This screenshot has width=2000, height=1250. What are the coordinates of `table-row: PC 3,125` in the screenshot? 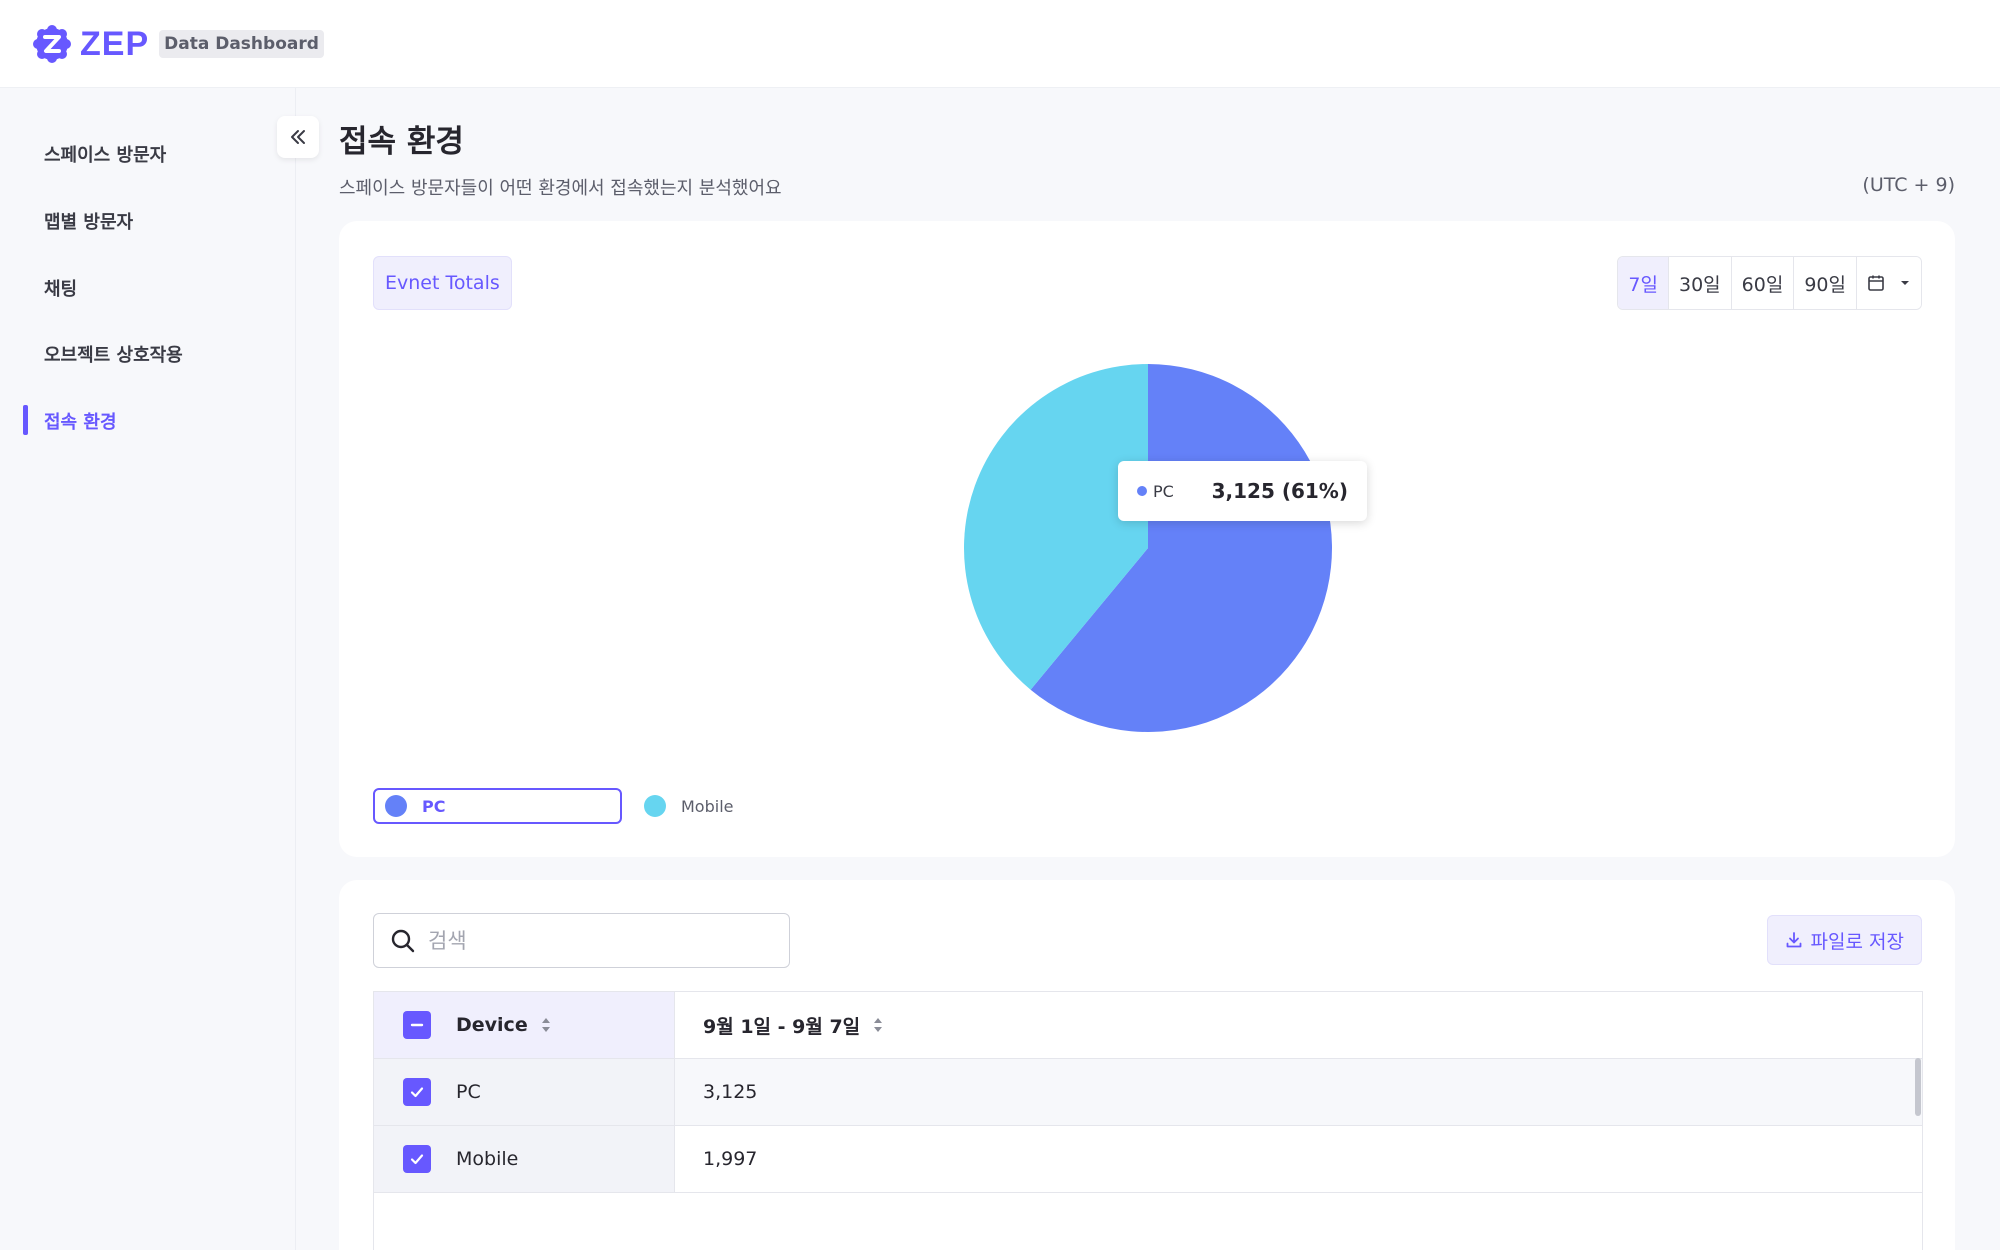 It's located at (1148, 1092).